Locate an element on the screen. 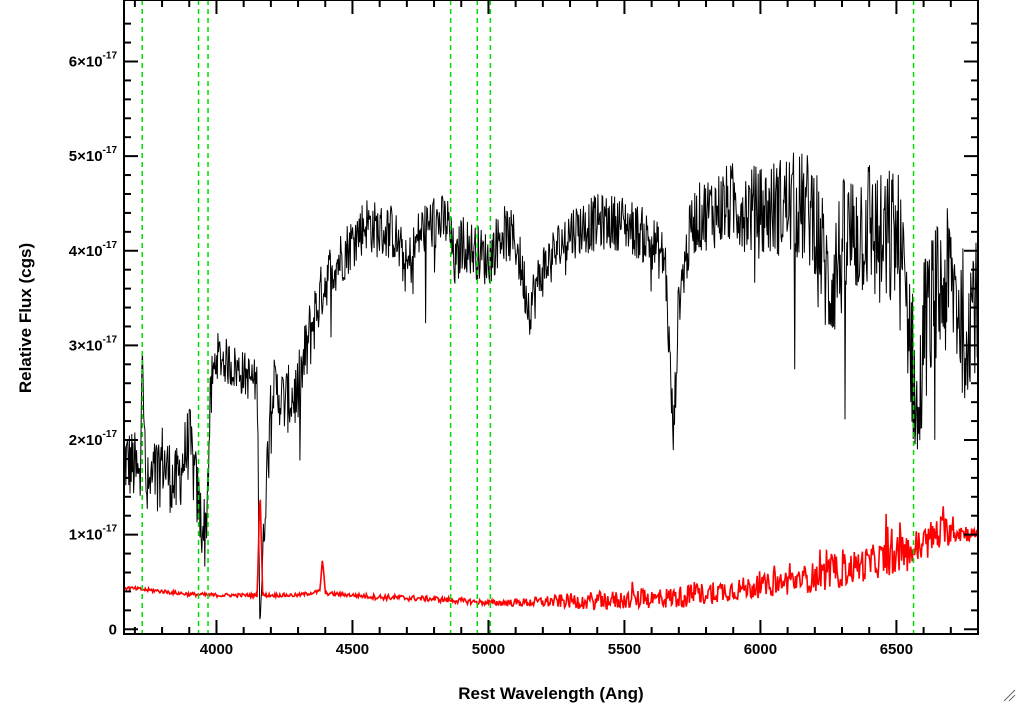 The width and height of the screenshot is (1020, 706). x-tick-label: 6500 is located at coordinates (896, 649).